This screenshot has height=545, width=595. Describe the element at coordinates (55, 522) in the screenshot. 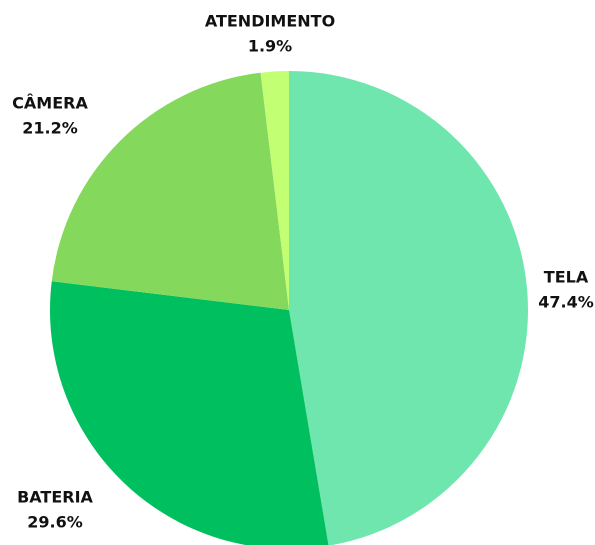

I see `slice-value-label: 29.6%` at that location.